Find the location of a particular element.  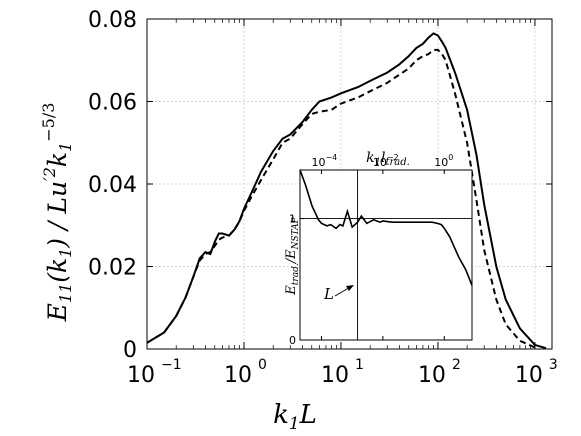

svg-text: L is located at coordinates (328, 294).